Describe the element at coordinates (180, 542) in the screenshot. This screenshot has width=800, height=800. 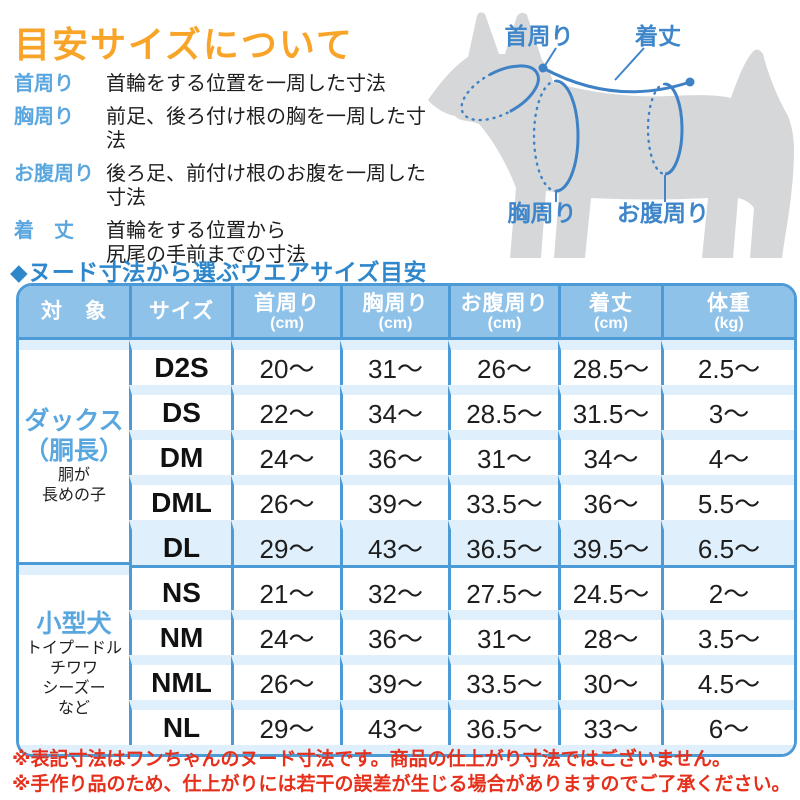
I see `size-cell: DL` at that location.